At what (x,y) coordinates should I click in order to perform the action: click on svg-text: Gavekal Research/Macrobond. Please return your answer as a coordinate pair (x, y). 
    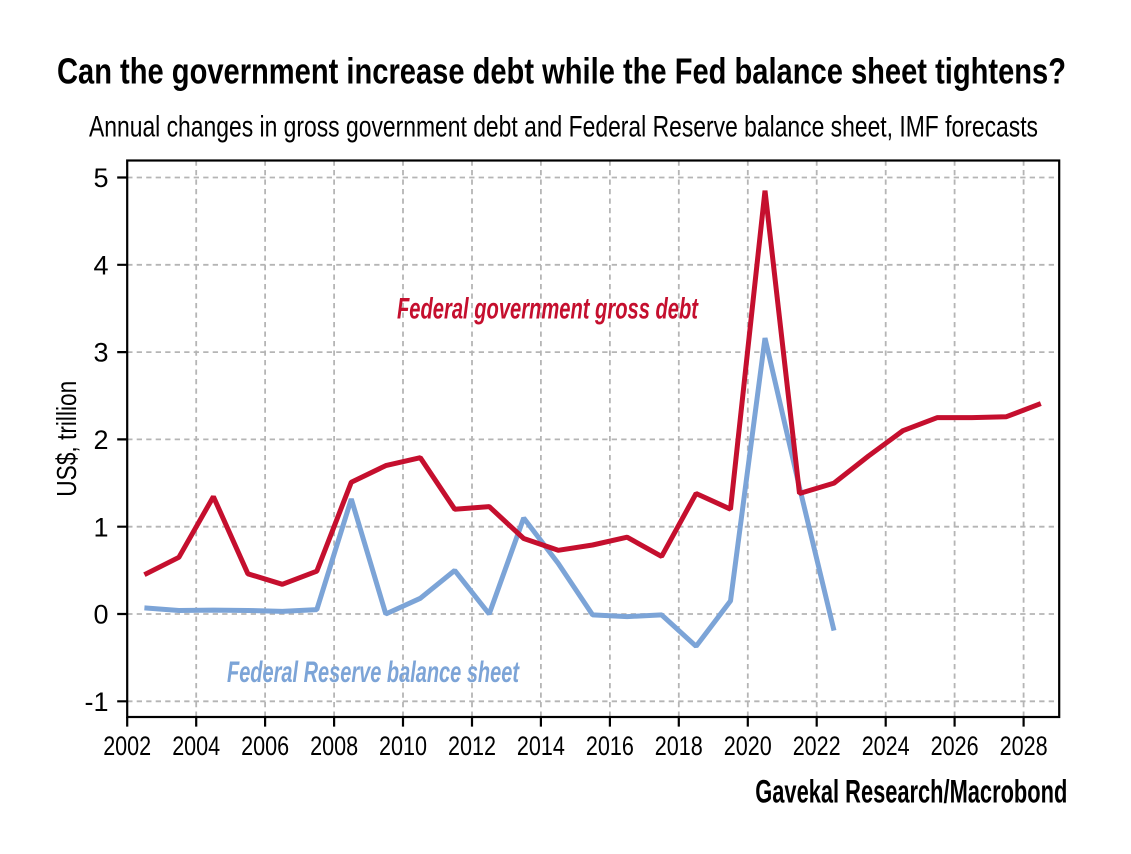
    Looking at the image, I should click on (911, 792).